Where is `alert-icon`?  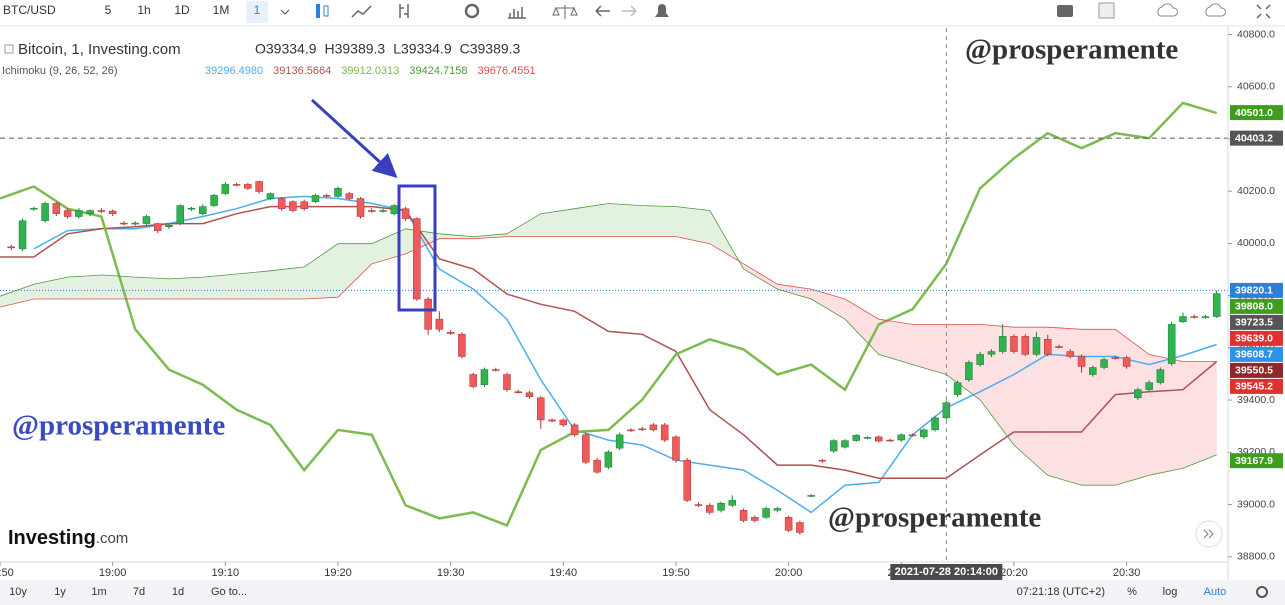
alert-icon is located at coordinates (662, 10).